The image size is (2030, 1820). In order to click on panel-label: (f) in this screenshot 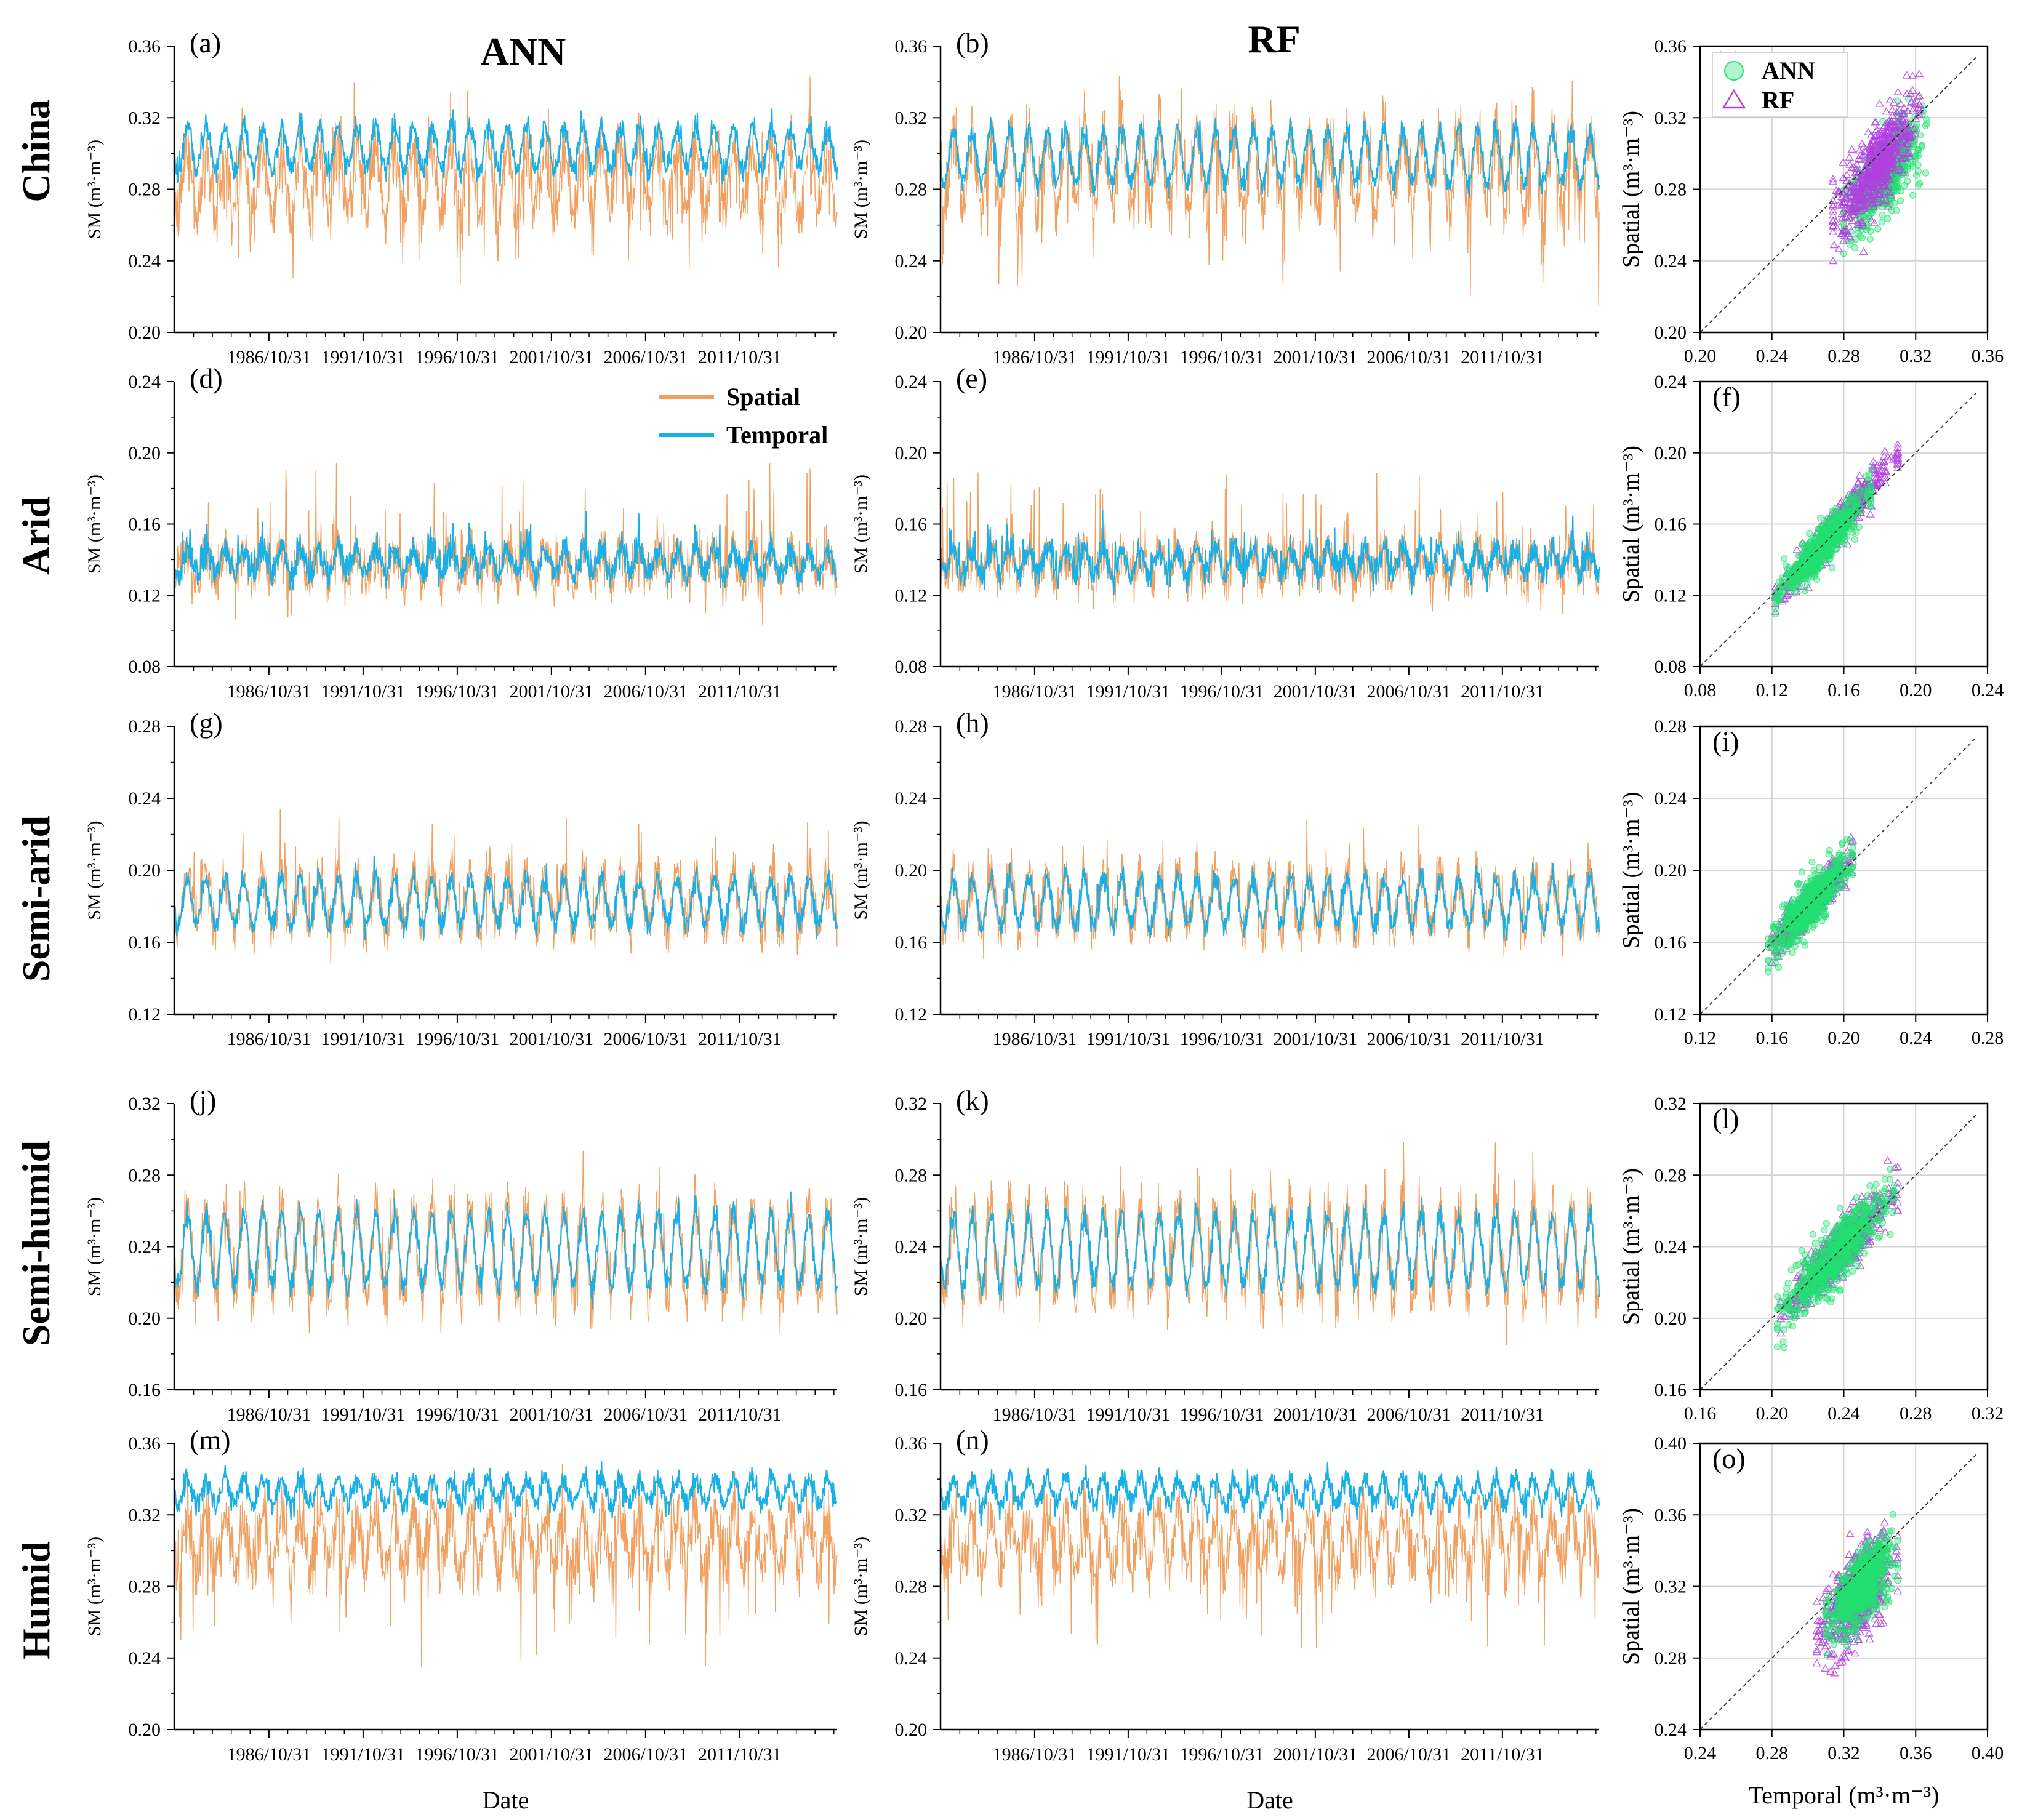, I will do `click(1726, 396)`.